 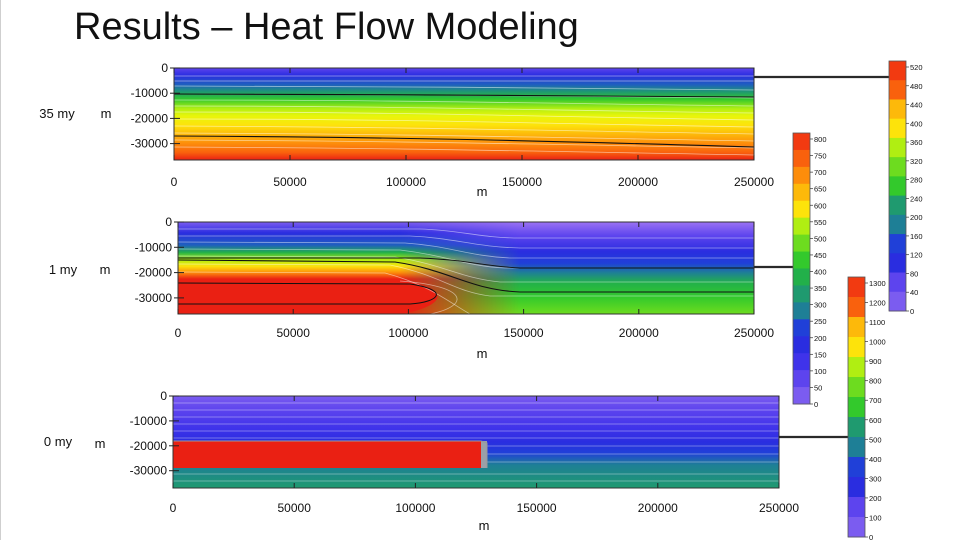 I want to click on panel-35my, so click(x=464, y=114).